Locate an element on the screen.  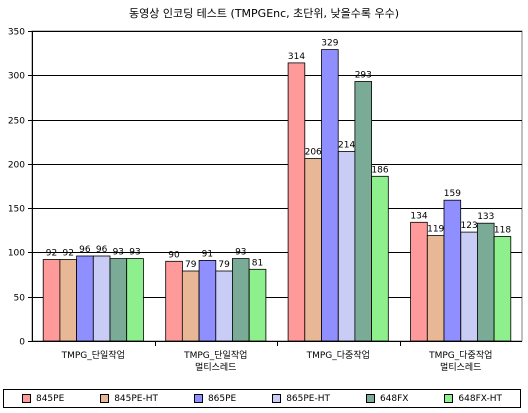
legend-item: 845PE-HT is located at coordinates (129, 399).